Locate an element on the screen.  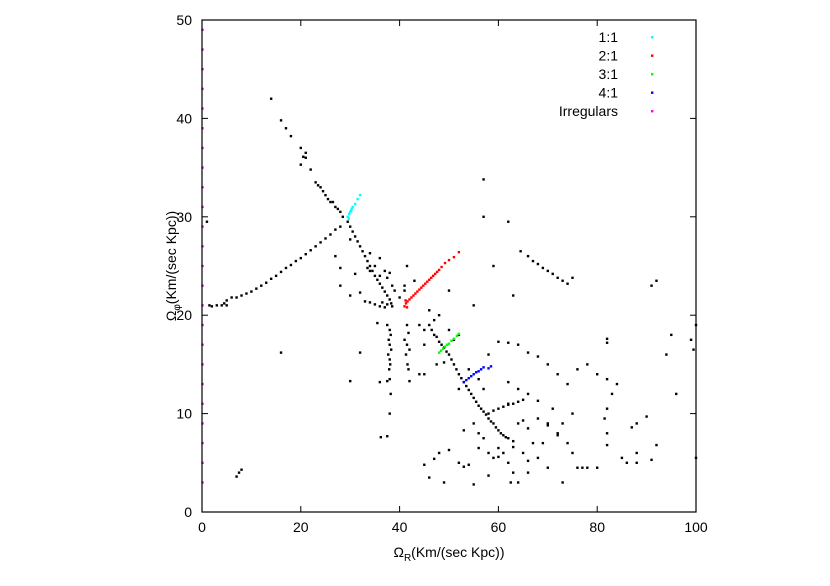
legend-label: Irregulars is located at coordinates (588, 111).